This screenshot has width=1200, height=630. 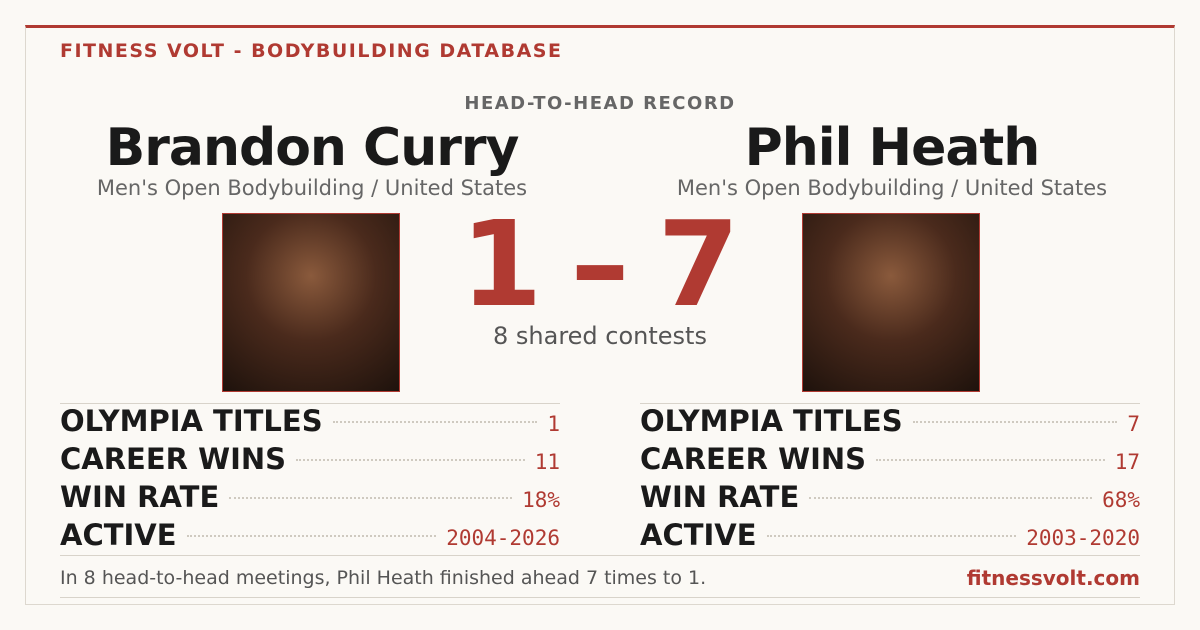 What do you see at coordinates (698, 264) in the screenshot?
I see `score-right: 7` at bounding box center [698, 264].